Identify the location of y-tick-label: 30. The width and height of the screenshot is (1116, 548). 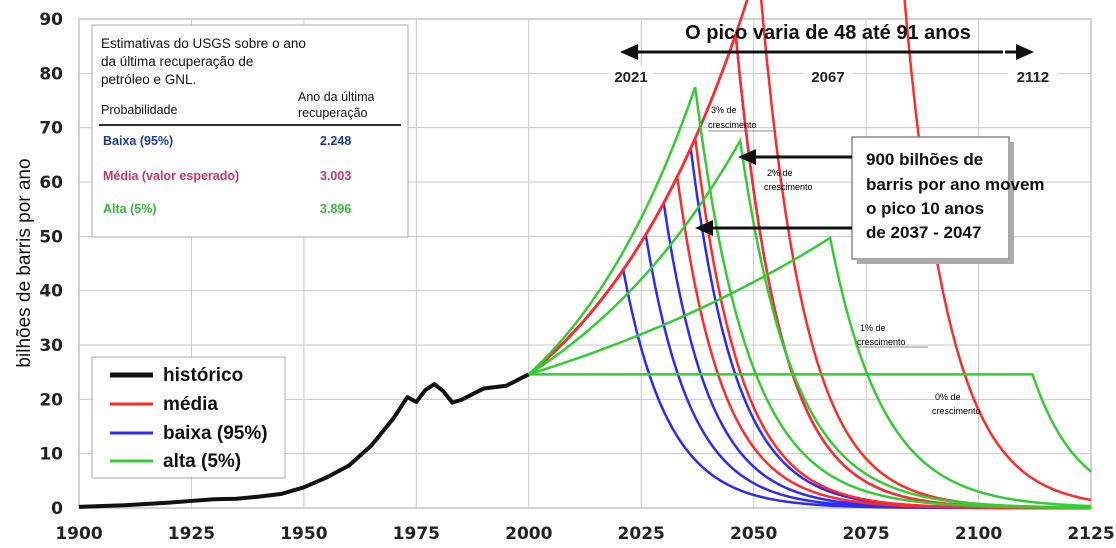
(51, 346).